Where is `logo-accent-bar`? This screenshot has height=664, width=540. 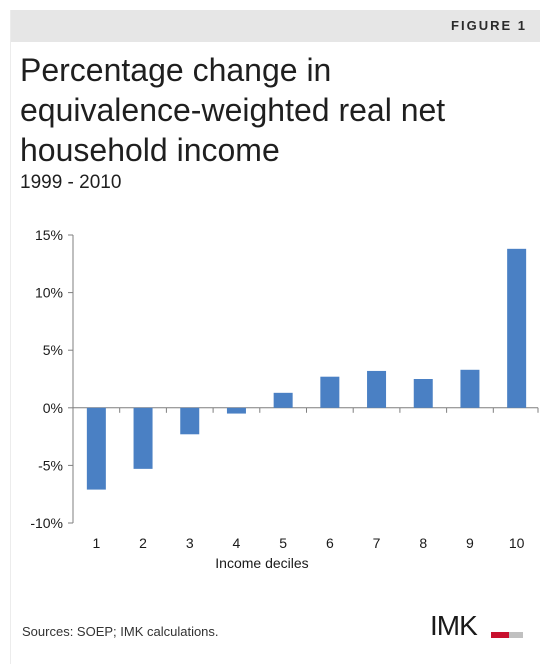 logo-accent-bar is located at coordinates (500, 635).